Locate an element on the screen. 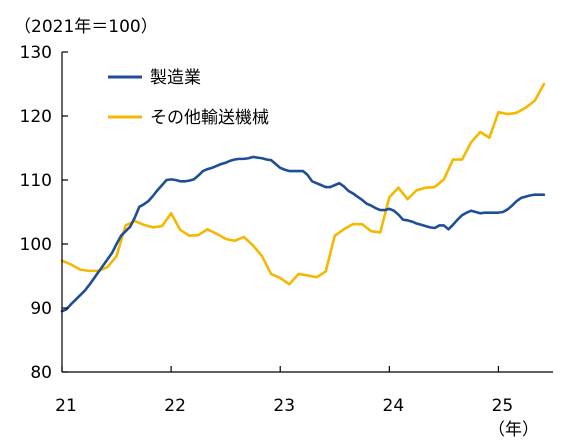 The height and width of the screenshot is (445, 572). y-tick-labels: 80 90 100 110 120 130 is located at coordinates (36, 213).